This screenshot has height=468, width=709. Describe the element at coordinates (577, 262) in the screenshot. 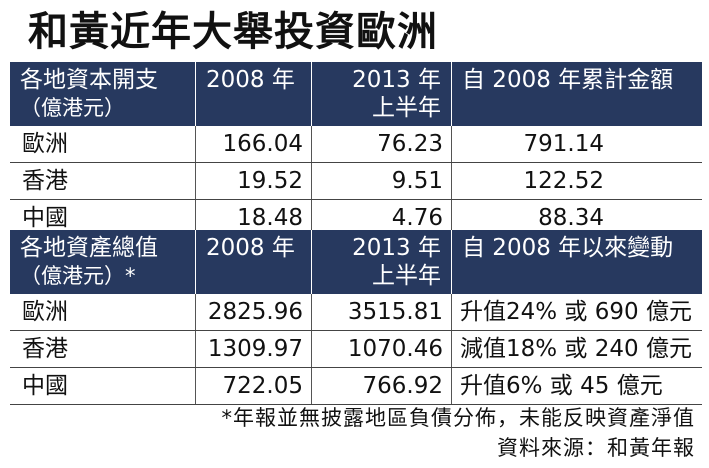

I see `header-change-col: 自 2008 年以來變動` at that location.